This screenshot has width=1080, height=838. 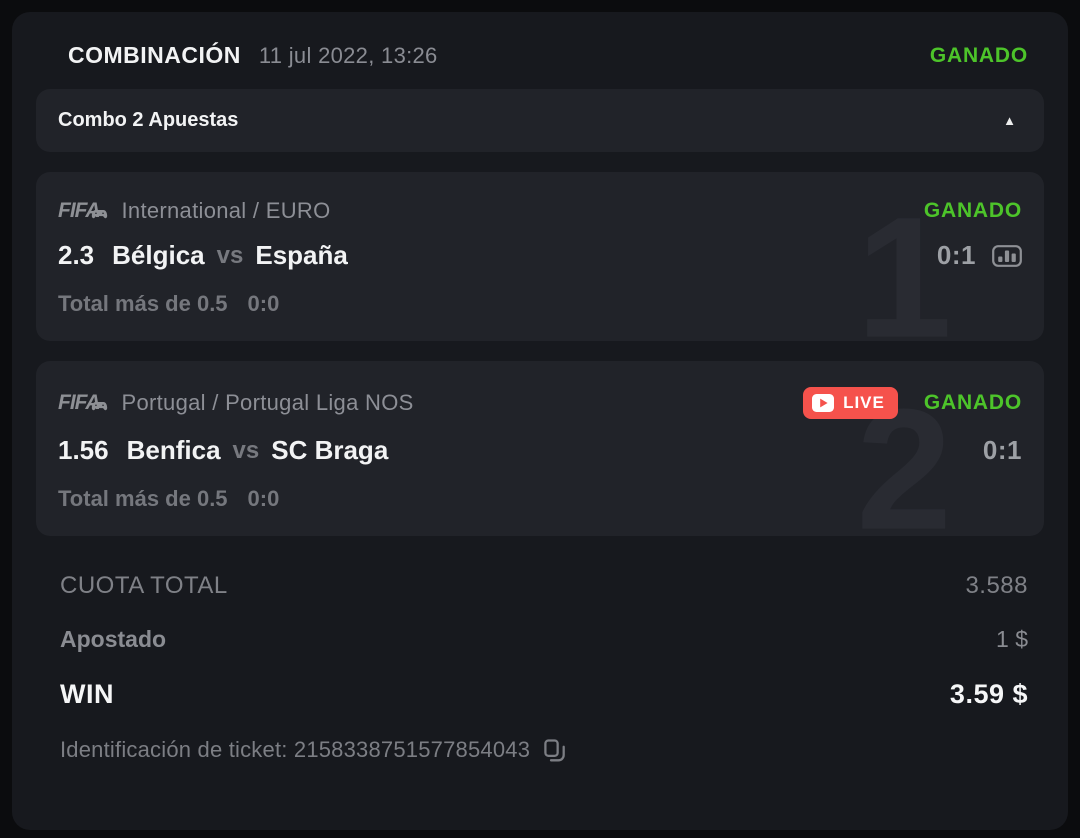 What do you see at coordinates (996, 585) in the screenshot?
I see `total-odds-value: 3.588` at bounding box center [996, 585].